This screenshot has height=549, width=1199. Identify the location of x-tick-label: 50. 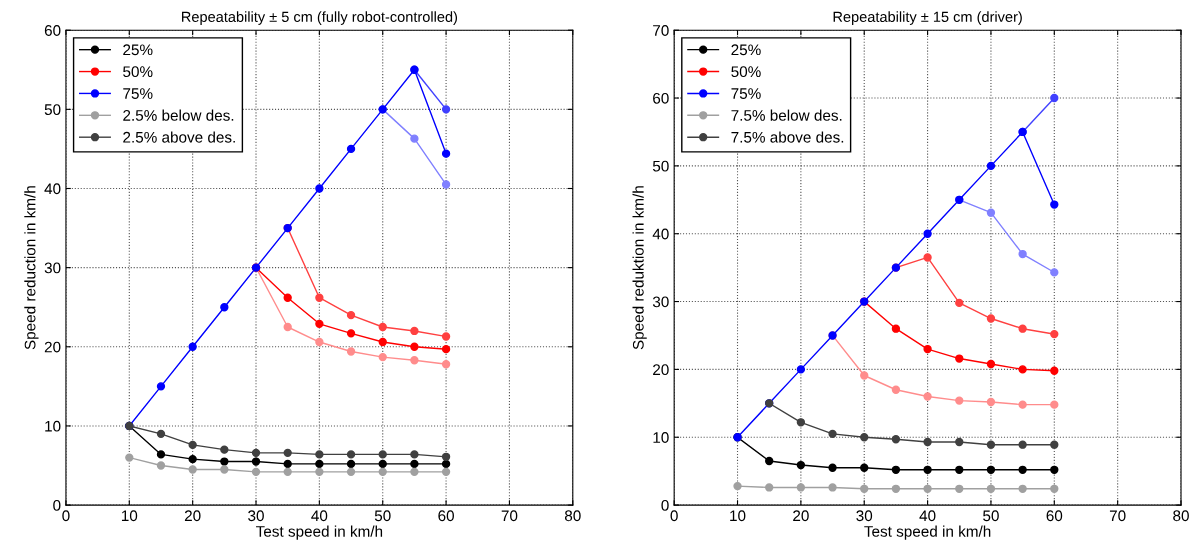
(991, 516).